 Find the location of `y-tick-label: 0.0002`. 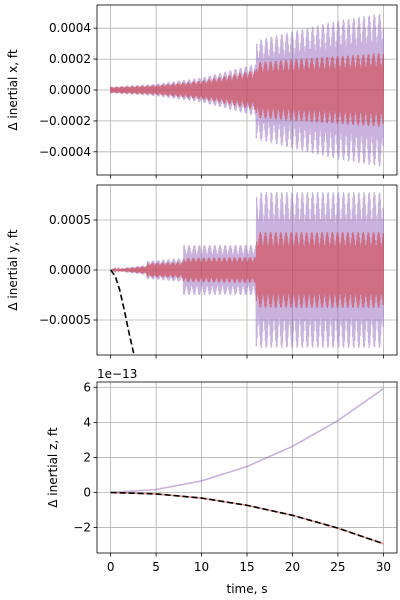

y-tick-label: 0.0002 is located at coordinates (70, 59).